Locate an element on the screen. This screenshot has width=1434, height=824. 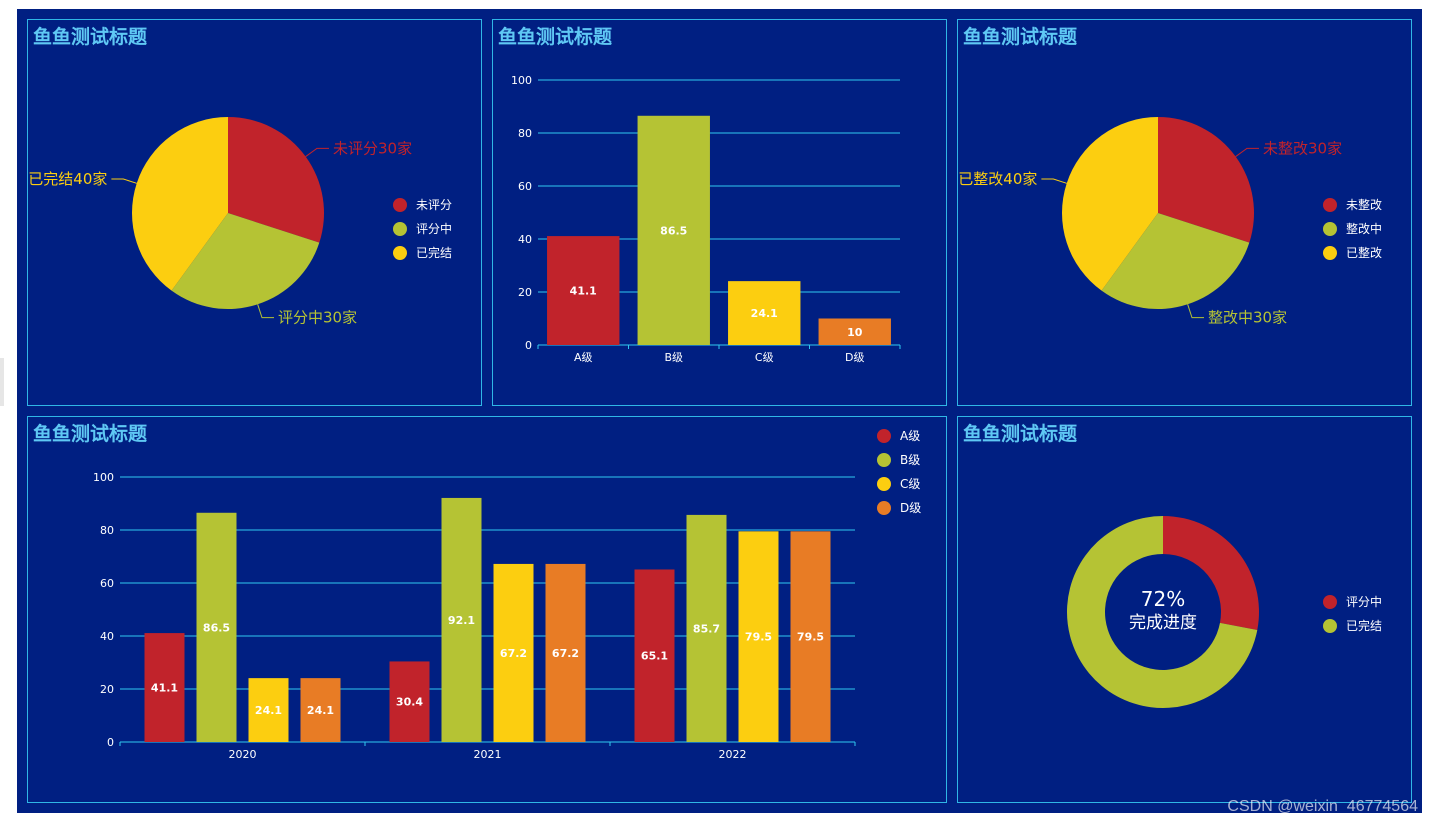
legend-label: 未整改 is located at coordinates (1364, 204).